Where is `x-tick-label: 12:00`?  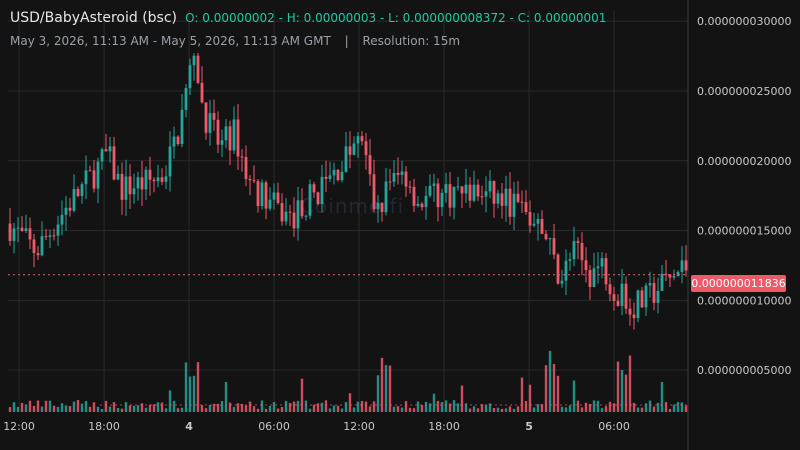
x-tick-label: 12:00 is located at coordinates (359, 426).